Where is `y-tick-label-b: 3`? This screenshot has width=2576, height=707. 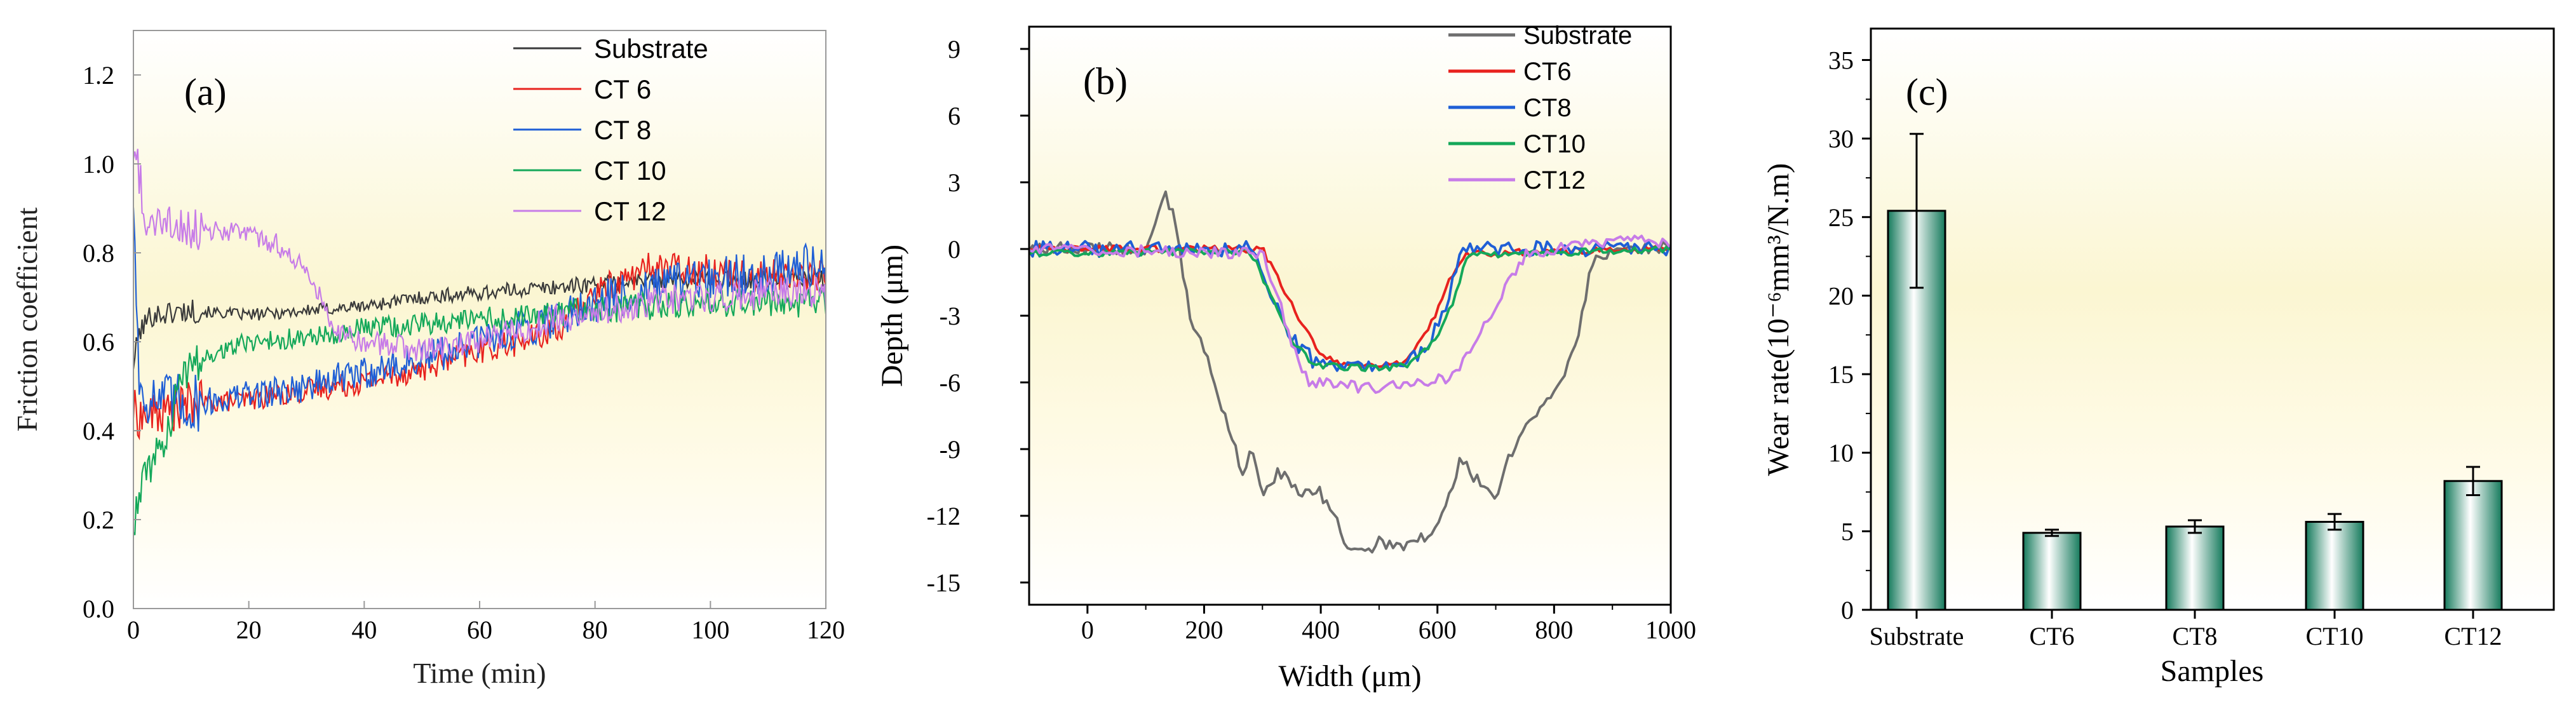 y-tick-label-b: 3 is located at coordinates (954, 182).